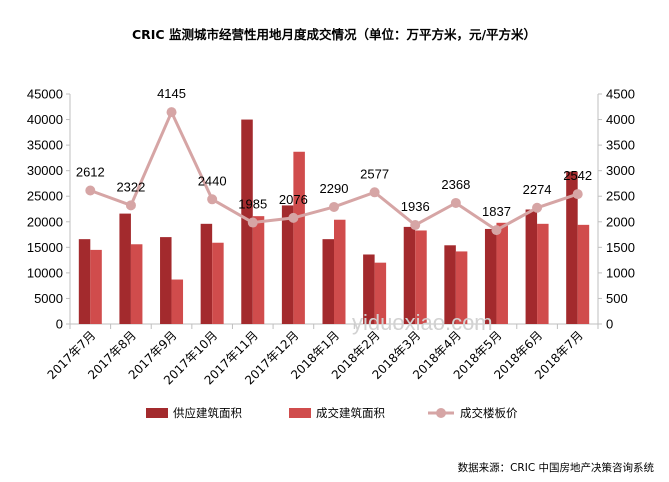 This screenshot has height=482, width=669. What do you see at coordinates (496, 211) in the screenshot?
I see `price-data-label: 1837` at bounding box center [496, 211].